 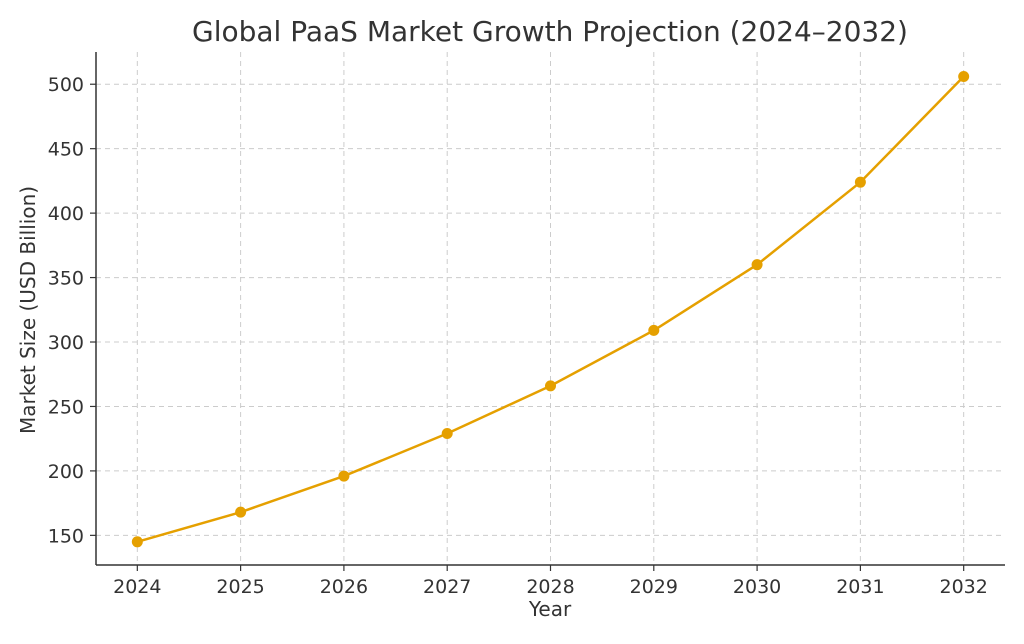 I want to click on y-tick-label: 150, so click(x=66, y=536).